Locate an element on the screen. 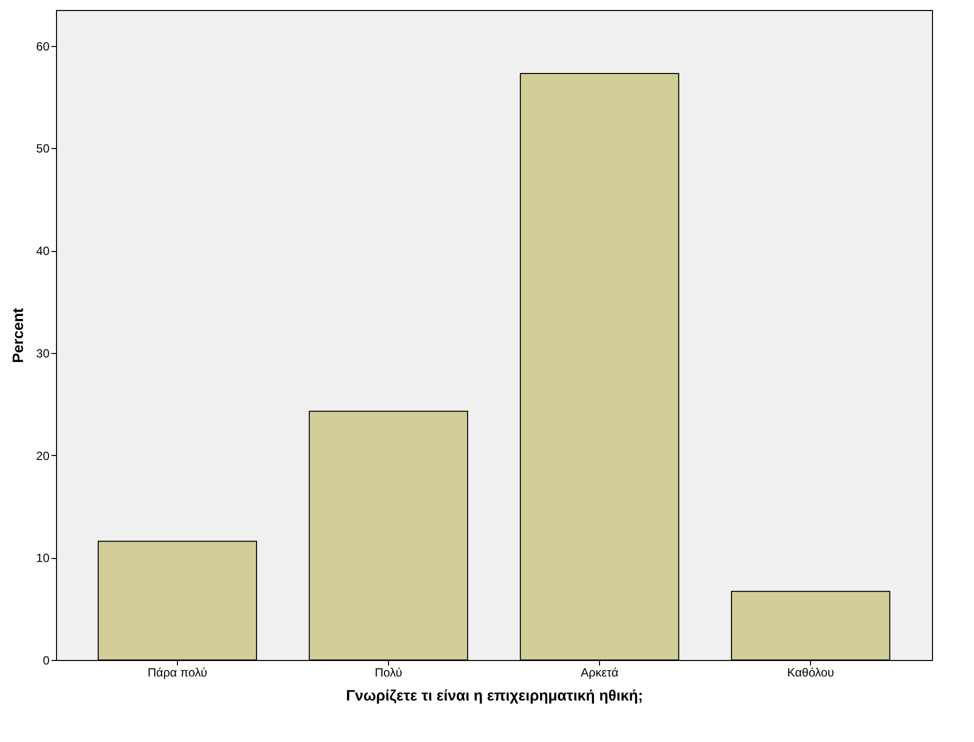 This screenshot has width=974, height=742. y-axis-title: Percent is located at coordinates (19, 336).